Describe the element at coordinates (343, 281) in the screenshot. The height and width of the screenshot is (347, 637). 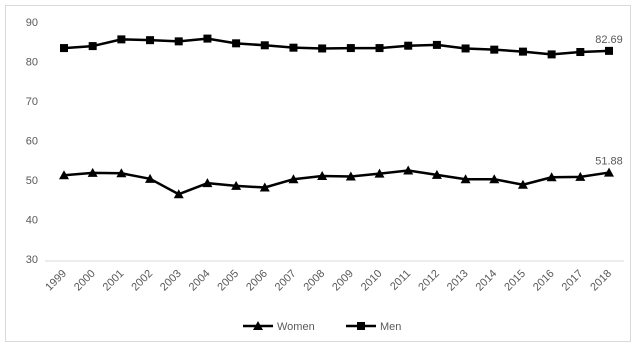
I see `x-tick-label-10: 2009` at that location.